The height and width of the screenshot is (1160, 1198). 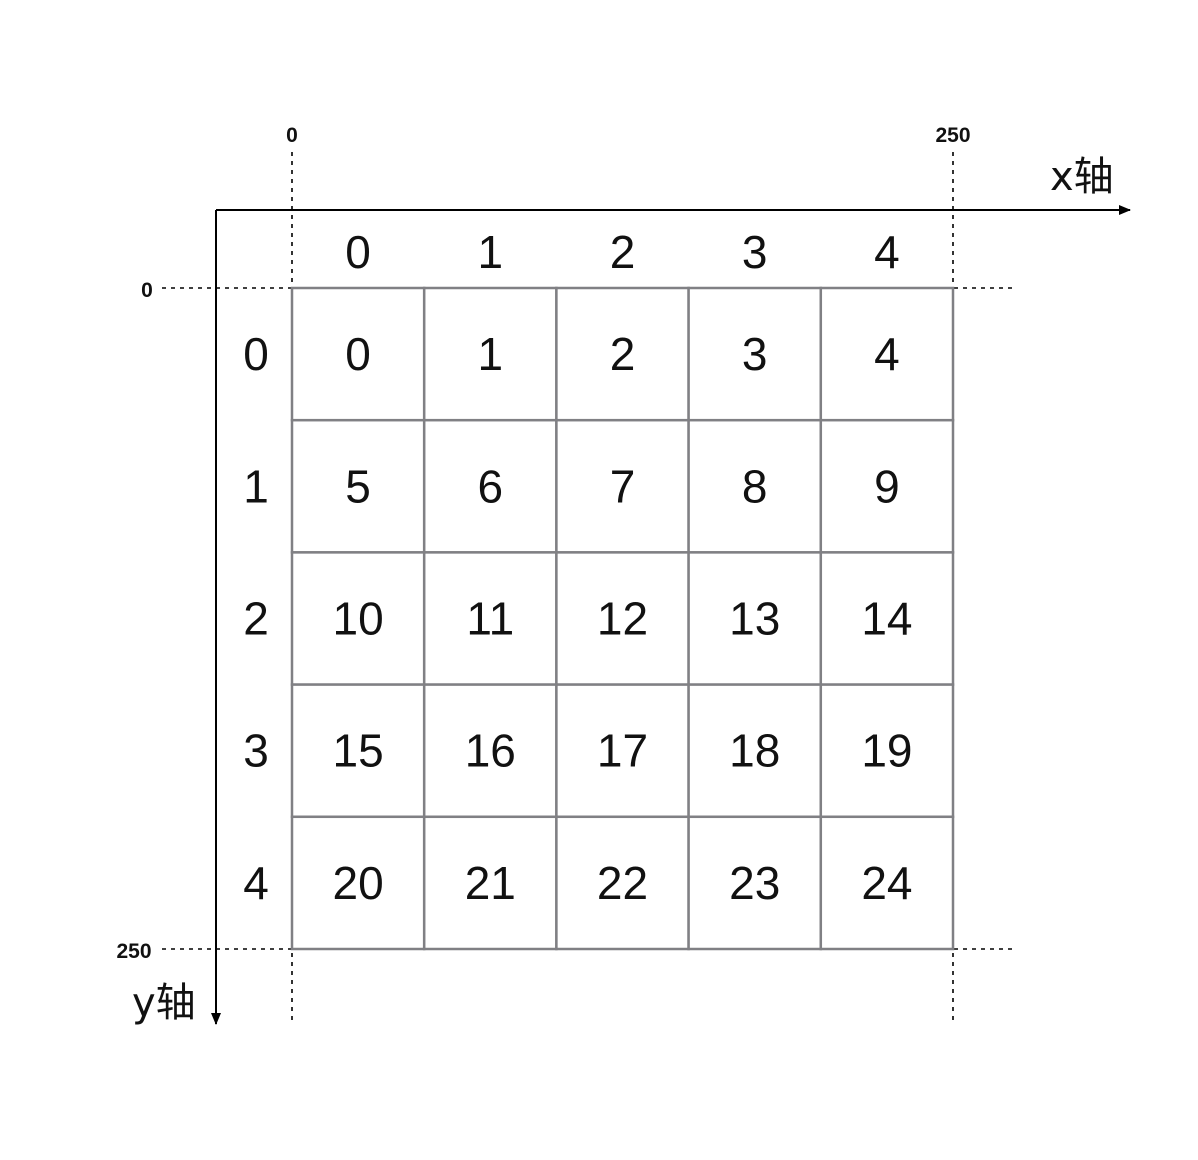 I want to click on cell-number: 9, so click(x=887, y=486).